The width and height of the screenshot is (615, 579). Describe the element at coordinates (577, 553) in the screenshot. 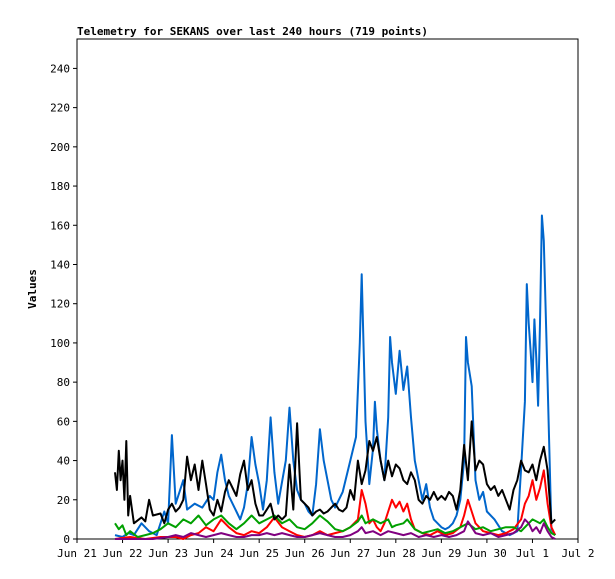

I see `x-tick-label: Jul 2` at that location.